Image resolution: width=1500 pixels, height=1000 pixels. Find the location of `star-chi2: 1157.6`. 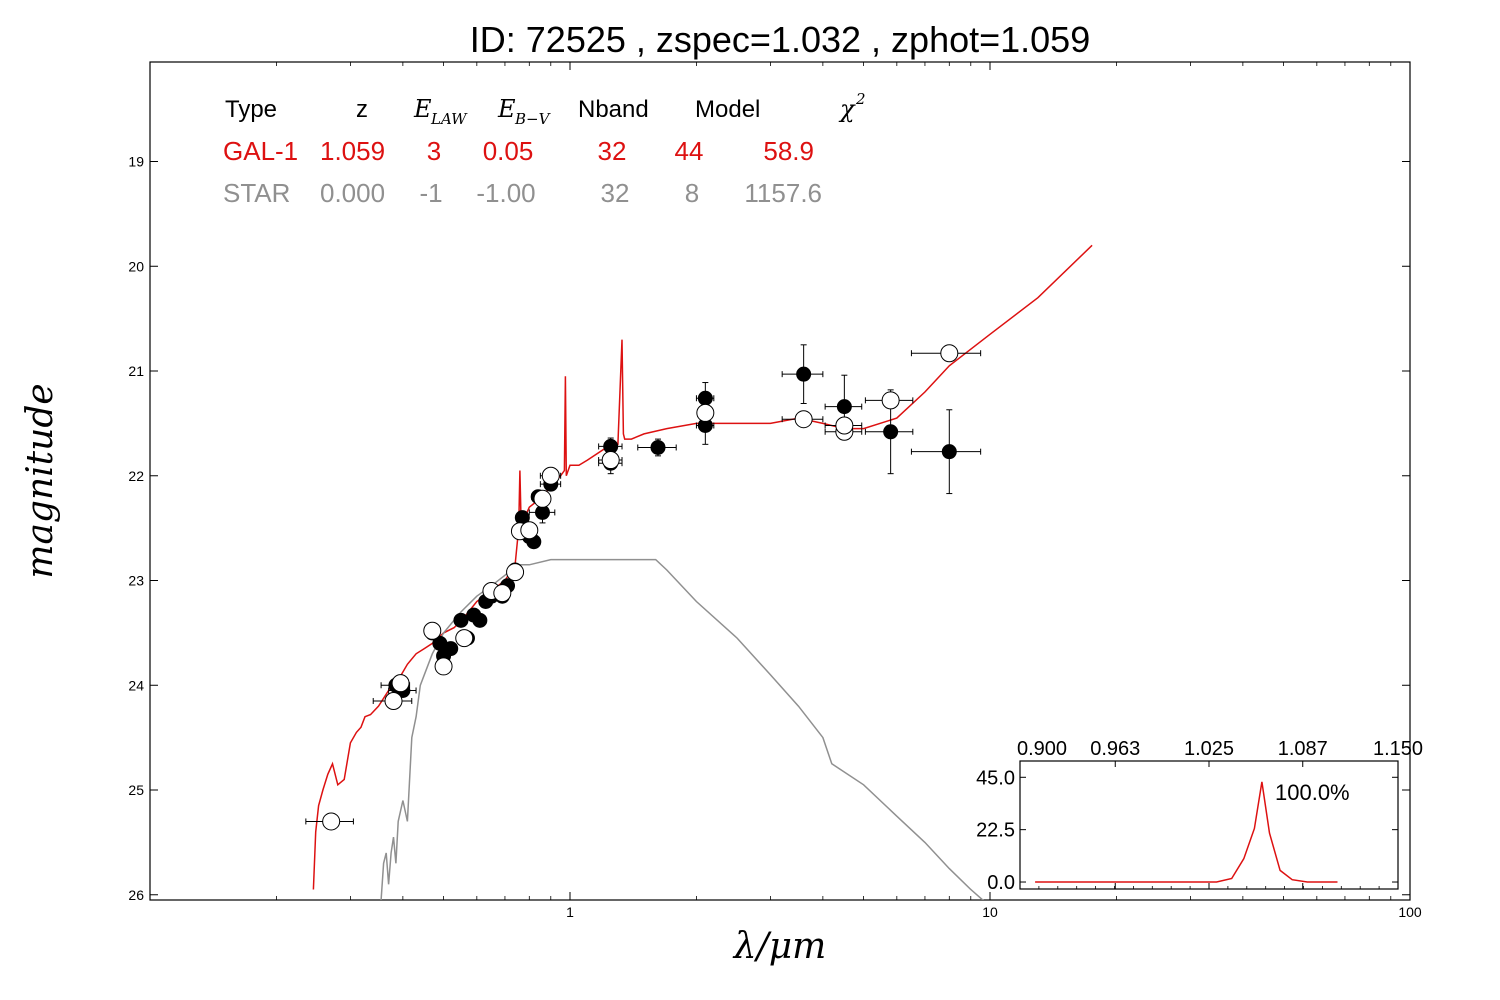

star-chi2: 1157.6 is located at coordinates (783, 193).